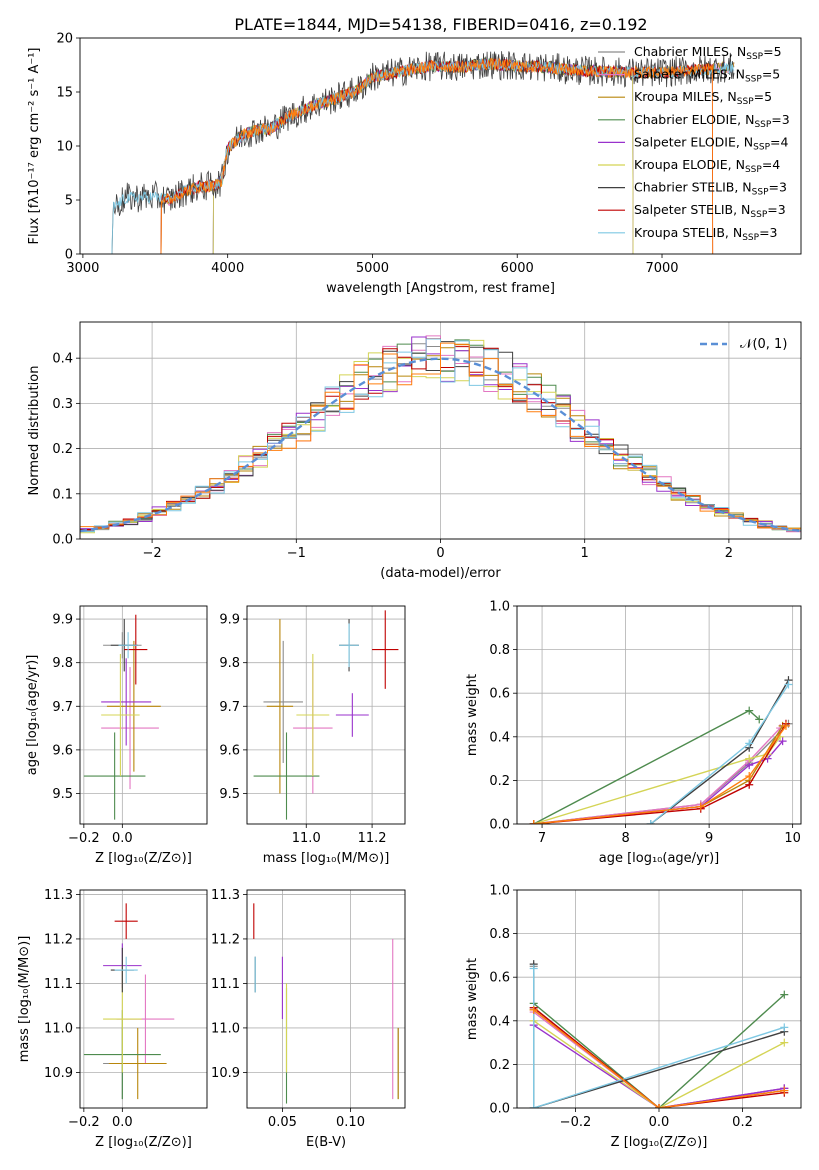  What do you see at coordinates (659, 858) in the screenshot?
I see `x-axis-label: age [log₁₀(age/yr)]` at bounding box center [659, 858].